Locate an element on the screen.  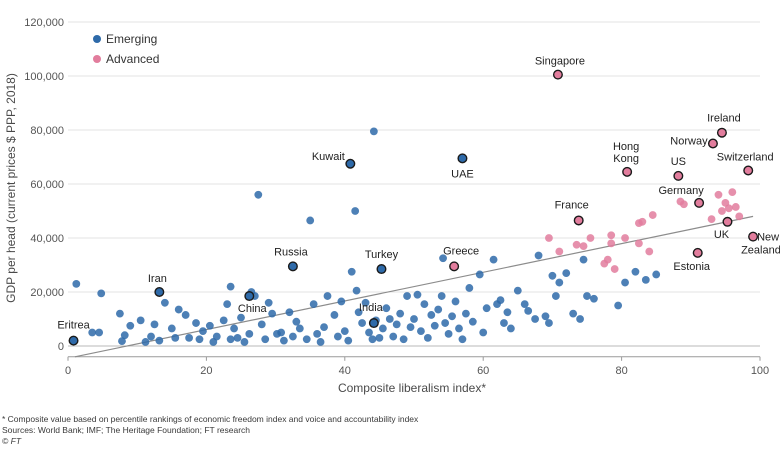
point-label: Hong Kong is located at coordinates (626, 153).